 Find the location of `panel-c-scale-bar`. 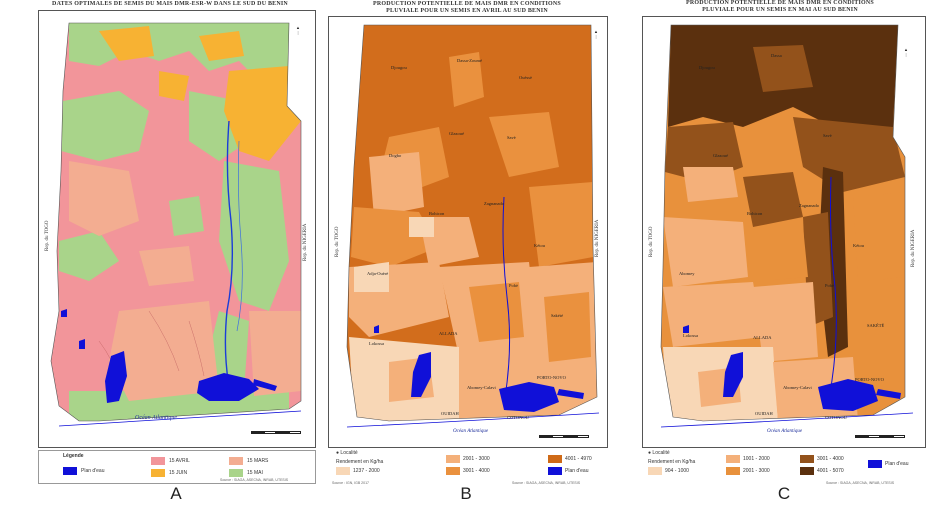

panel-c-scale-bar is located at coordinates (880, 436).